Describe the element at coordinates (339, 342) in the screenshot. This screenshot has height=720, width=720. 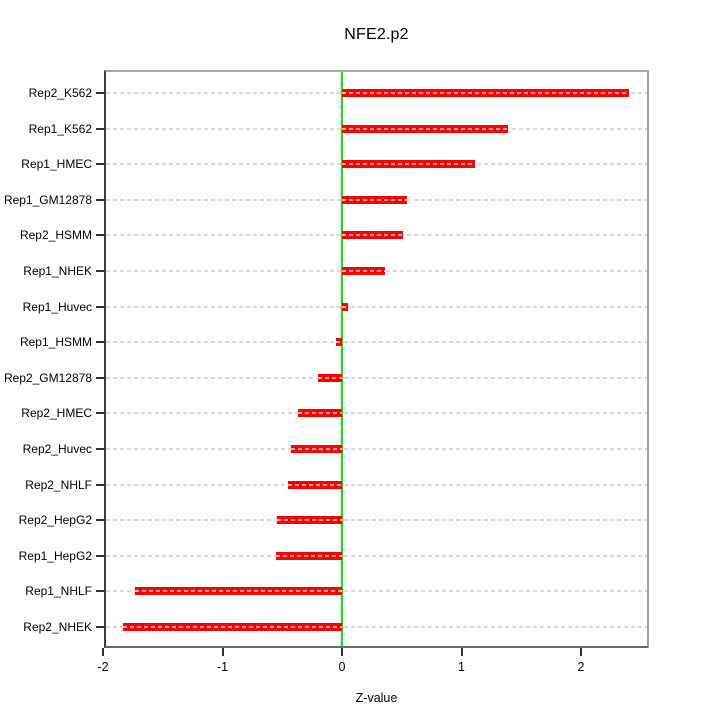
I see `bar-rep1_hsmm` at that location.